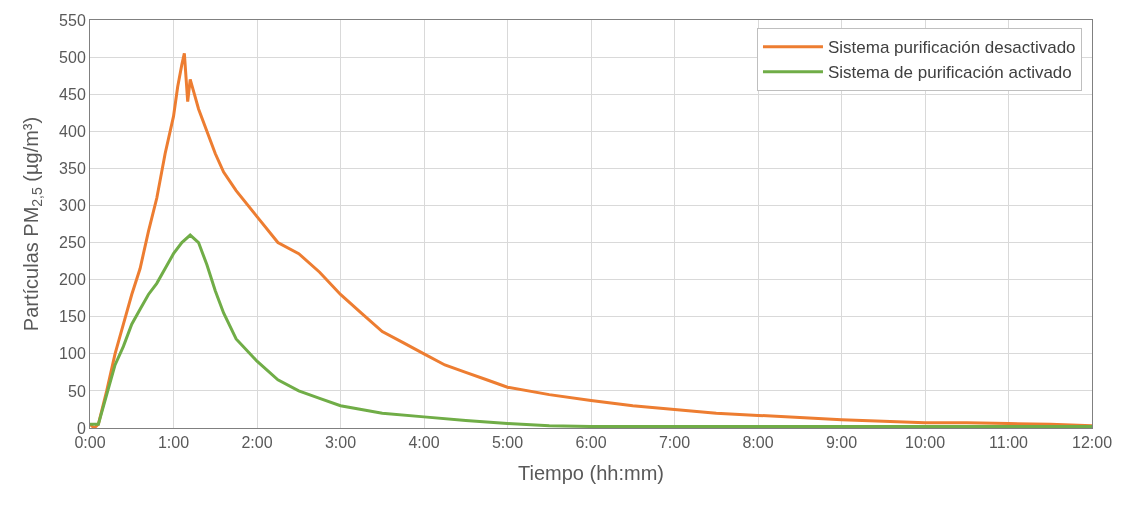 This screenshot has height=518, width=1132. Describe the element at coordinates (72, 206) in the screenshot. I see `y-tick-label: 300` at that location.